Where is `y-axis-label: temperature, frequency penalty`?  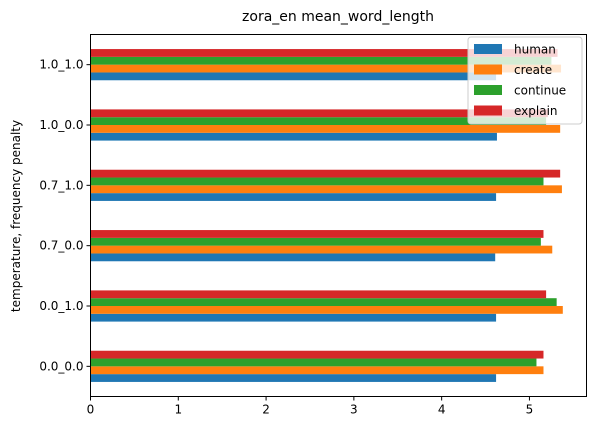
y-axis-label: temperature, frequency penalty is located at coordinates (16, 216).